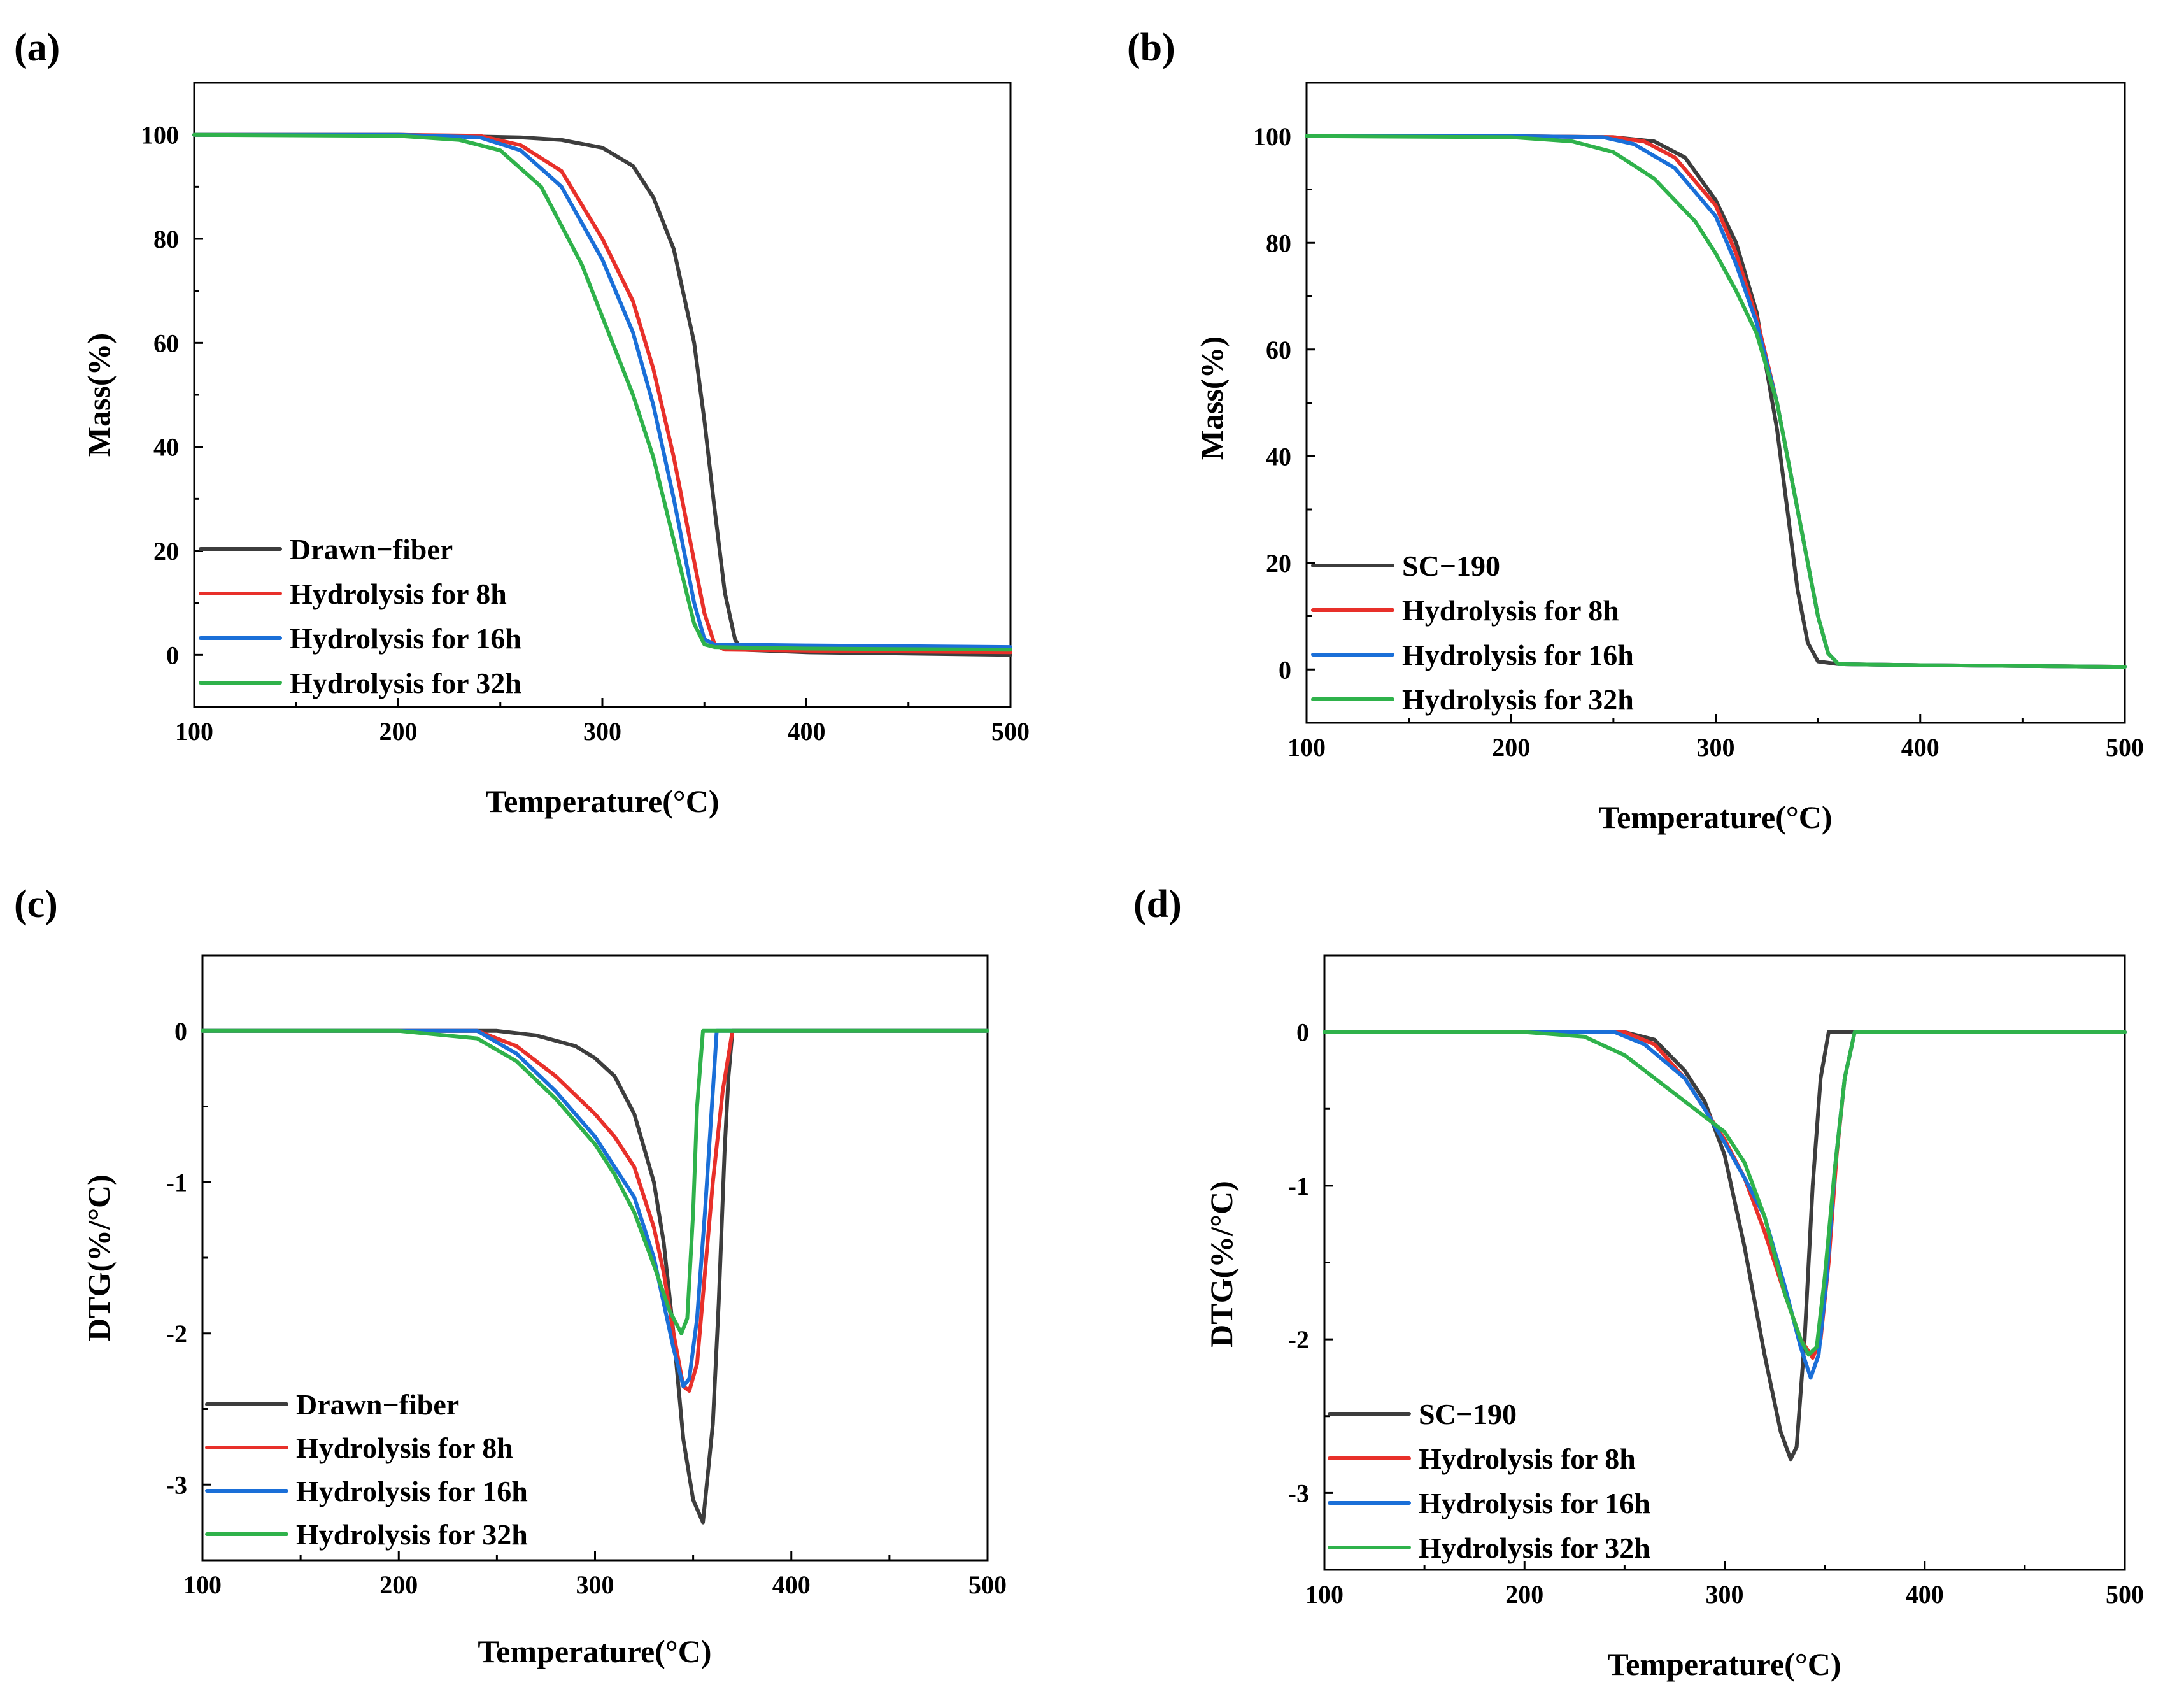 The height and width of the screenshot is (1708, 2177). Describe the element at coordinates (1715, 817) in the screenshot. I see `x-axis-title-b: Temperature(°C)` at that location.